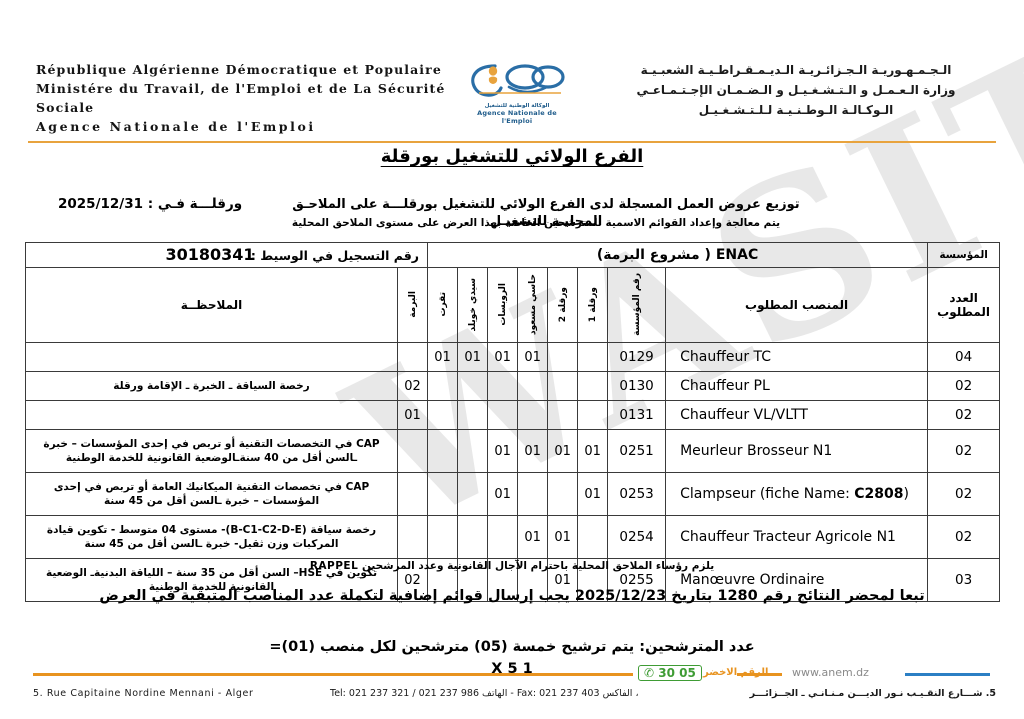 This screenshot has width=1024, height=719. I want to click on cell-annex-6: 01, so click(442, 357).